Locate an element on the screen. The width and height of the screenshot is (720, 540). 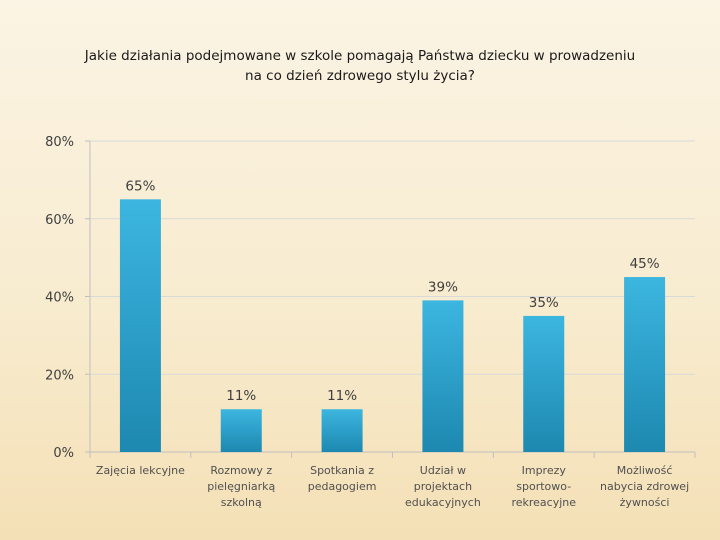
data-label: 45% is located at coordinates (645, 264).